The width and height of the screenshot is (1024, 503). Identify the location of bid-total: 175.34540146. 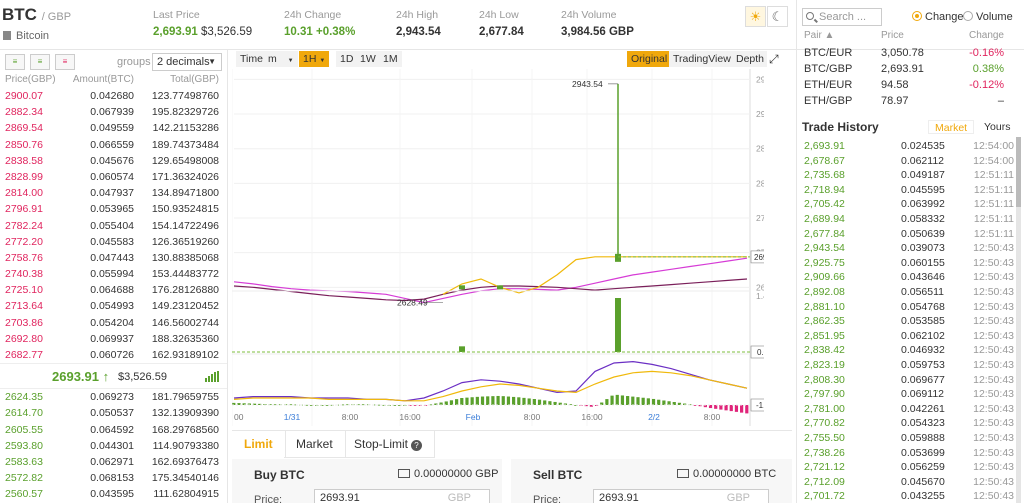
(185, 478).